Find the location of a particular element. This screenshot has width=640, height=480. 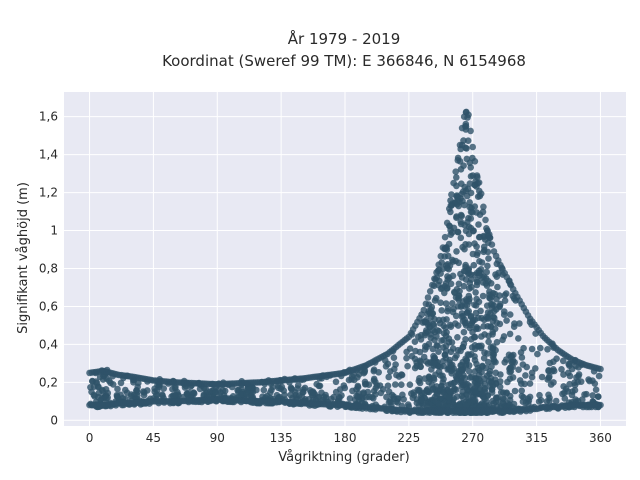

y-tick-label: 1,2 is located at coordinates (48, 193).